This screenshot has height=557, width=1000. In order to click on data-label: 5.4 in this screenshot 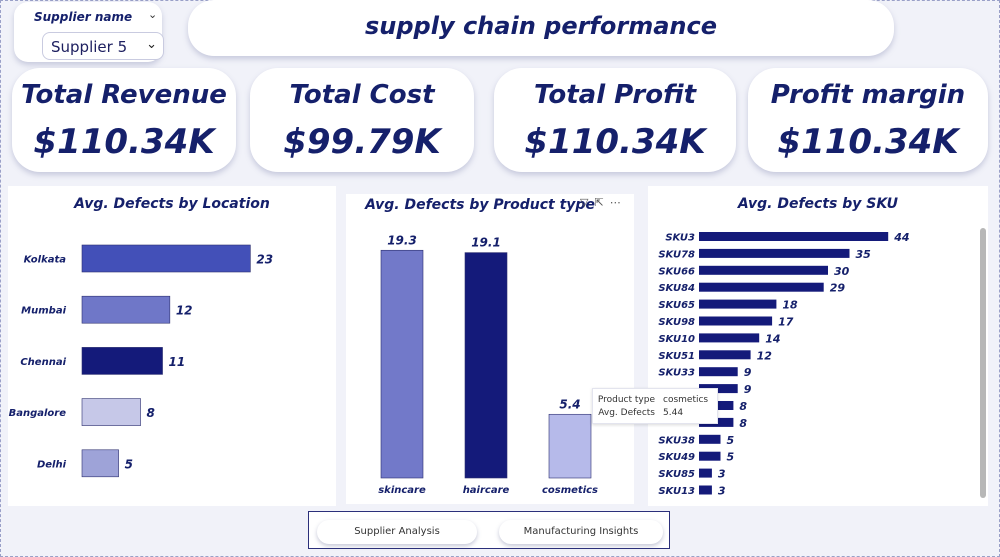, I will do `click(569, 404)`.